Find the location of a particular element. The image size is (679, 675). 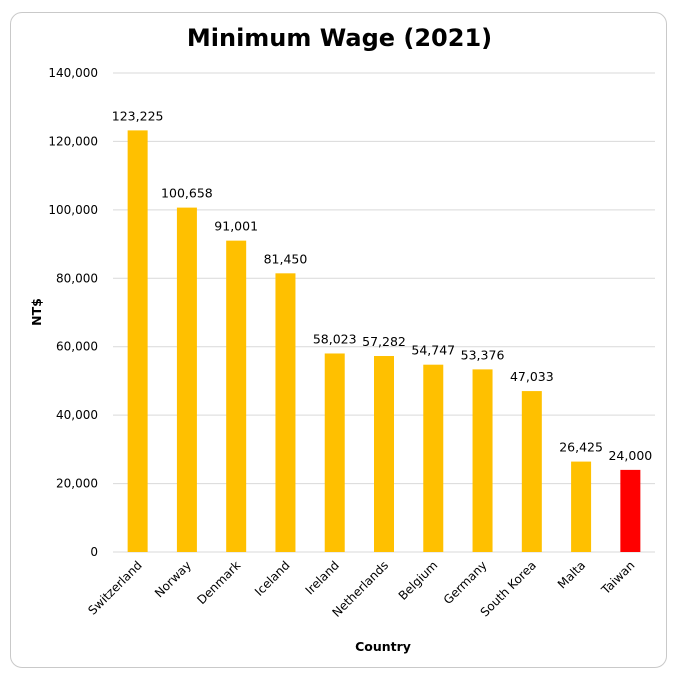

bar-netherlands is located at coordinates (384, 454).